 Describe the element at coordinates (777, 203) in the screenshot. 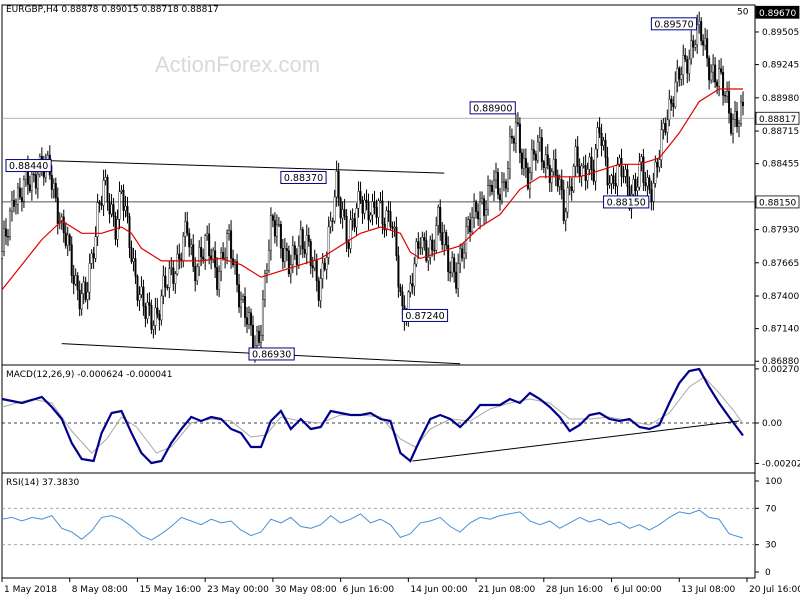

I see `support-level-label-text: 0.88150` at that location.